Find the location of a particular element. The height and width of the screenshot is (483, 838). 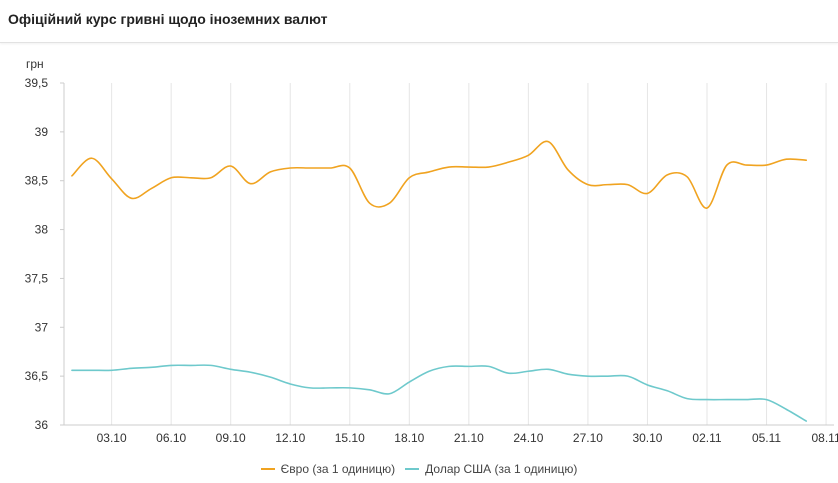

x-tick-label: 05.11 is located at coordinates (766, 438).